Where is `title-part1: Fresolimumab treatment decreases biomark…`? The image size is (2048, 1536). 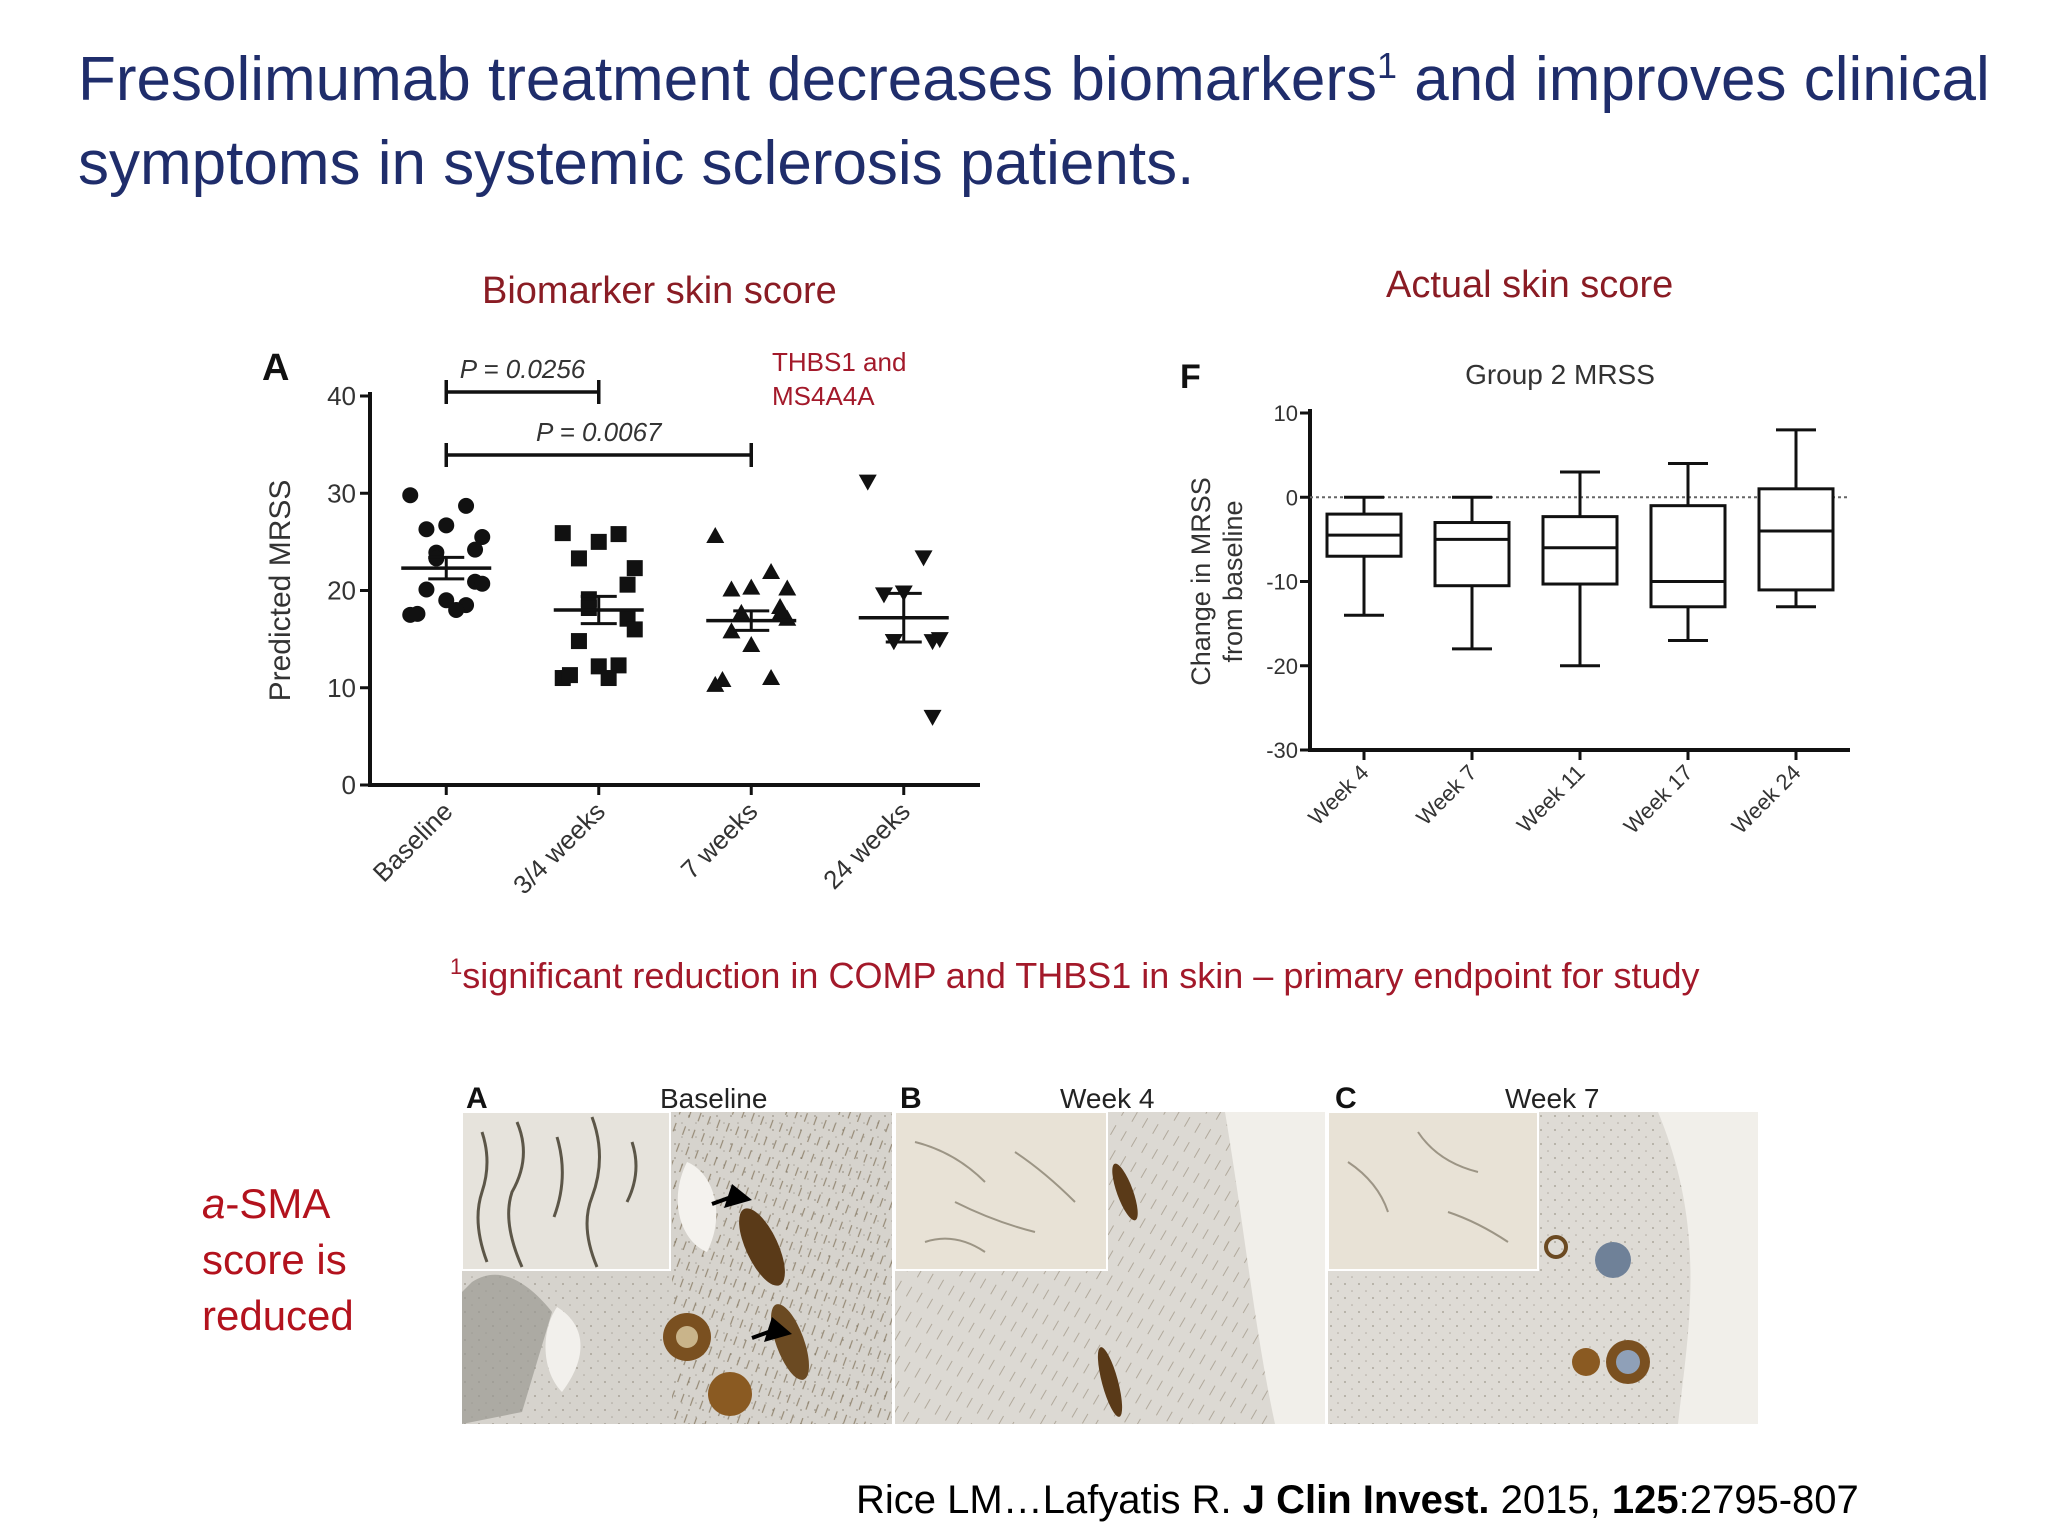 title-part1: Fresolimumab treatment decreases biomark… is located at coordinates (728, 79).